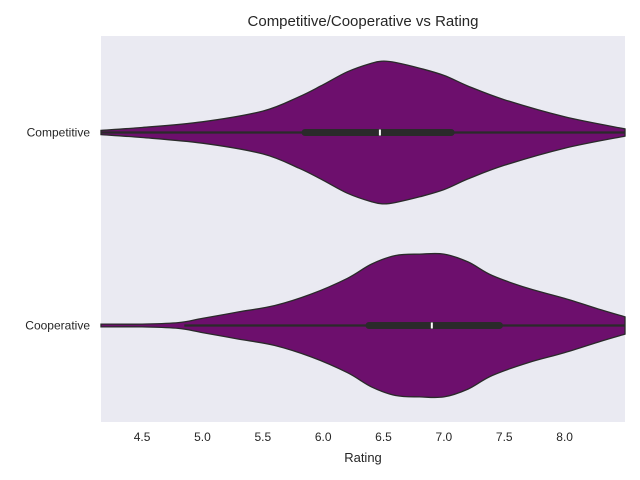 The height and width of the screenshot is (480, 640). Describe the element at coordinates (323, 437) in the screenshot. I see `x-tick-label: 6.0` at that location.